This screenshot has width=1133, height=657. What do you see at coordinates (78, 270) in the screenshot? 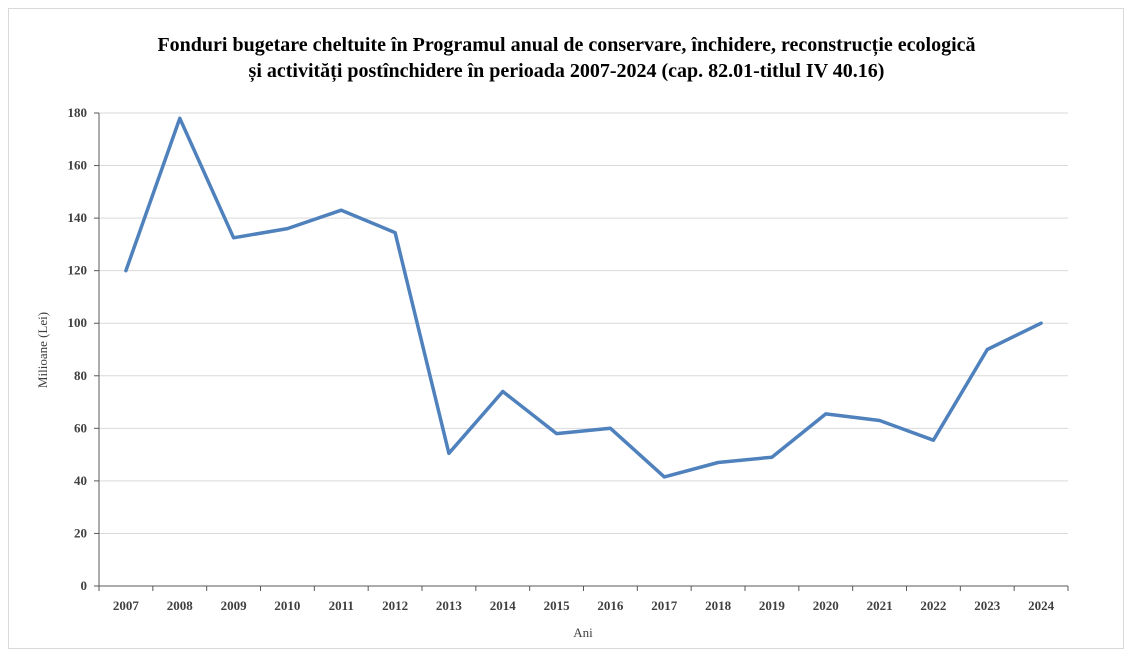
I see `y-tick-label: 120` at bounding box center [78, 270].